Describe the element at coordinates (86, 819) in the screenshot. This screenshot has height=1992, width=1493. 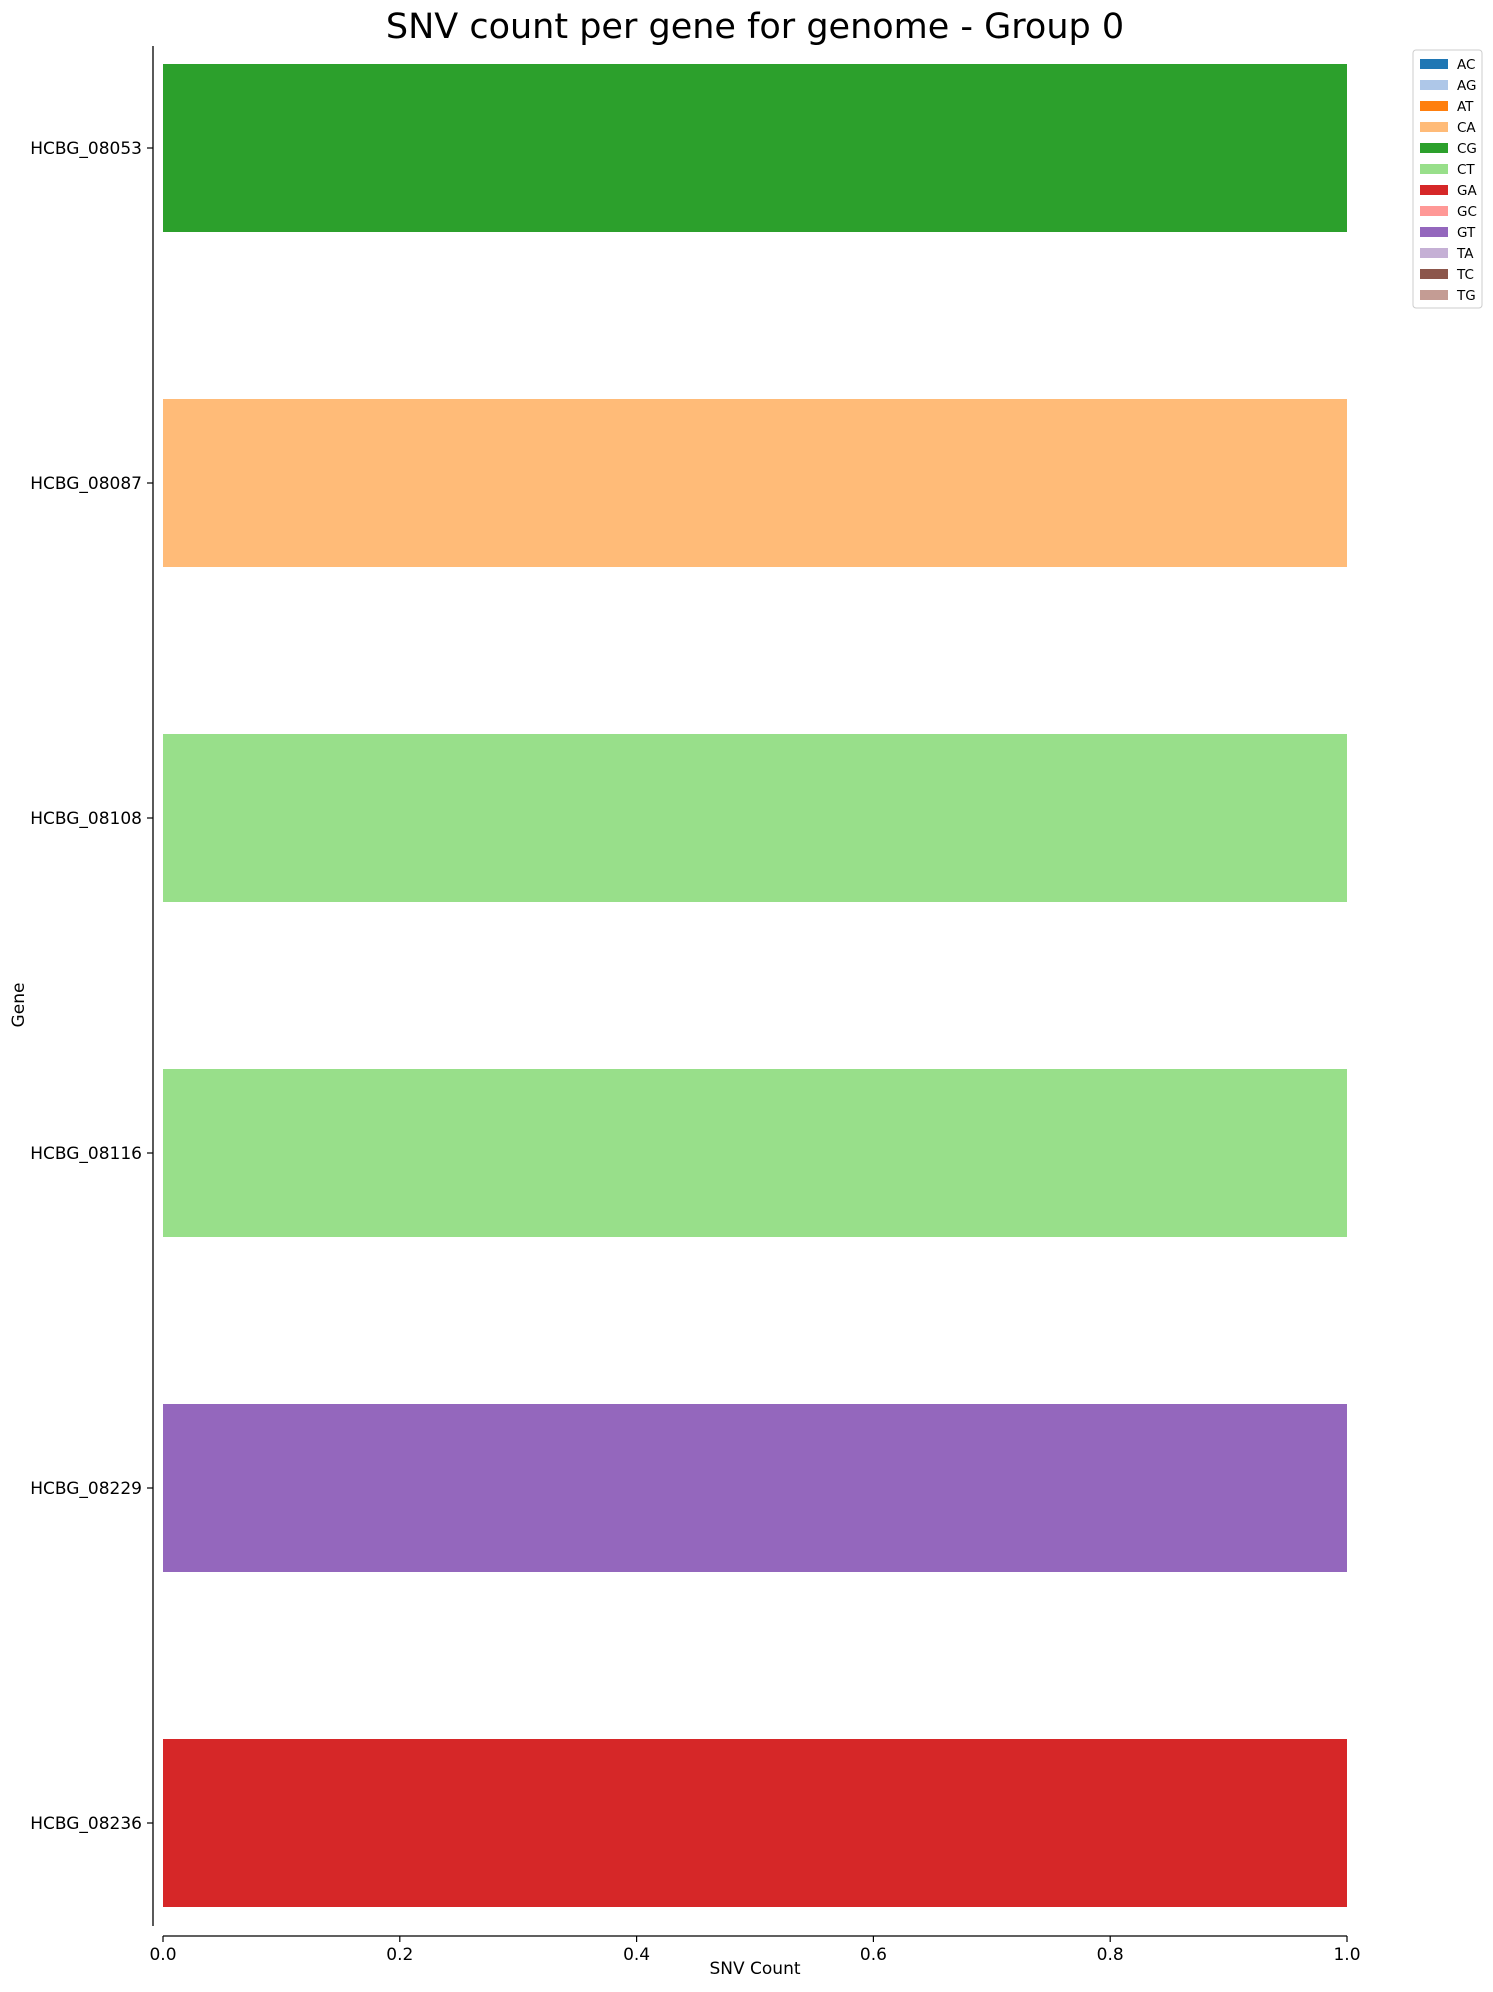
I see `y-tick-label: HCBG_08108` at that location.